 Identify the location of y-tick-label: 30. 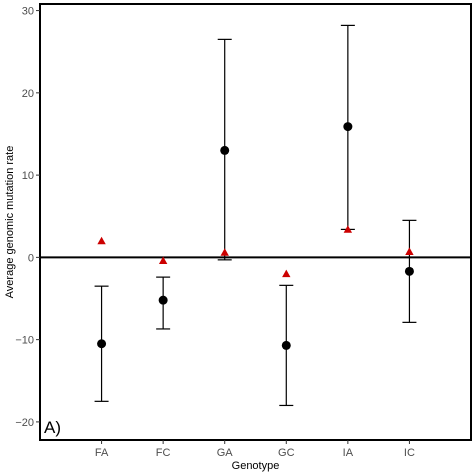
(28, 12).